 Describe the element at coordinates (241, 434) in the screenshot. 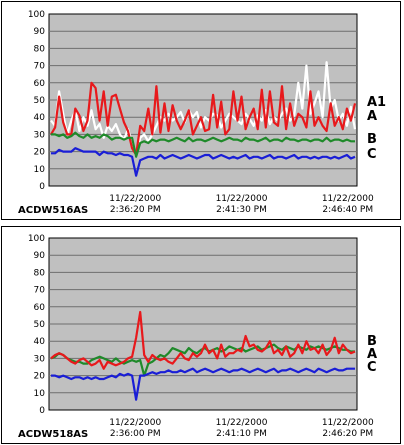

I see `x-tick-label-time: 2:41:10 PM` at that location.